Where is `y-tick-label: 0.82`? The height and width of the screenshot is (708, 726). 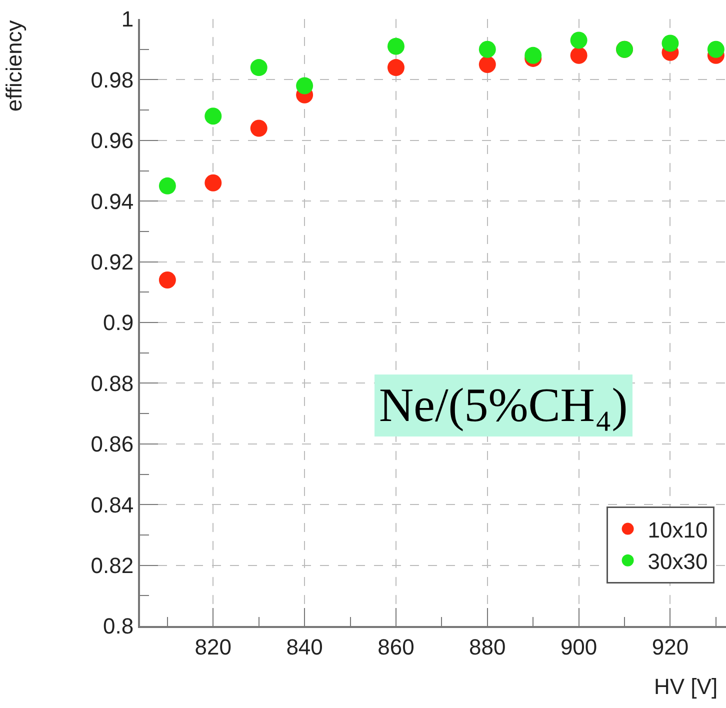
y-tick-label: 0.82 is located at coordinates (112, 565).